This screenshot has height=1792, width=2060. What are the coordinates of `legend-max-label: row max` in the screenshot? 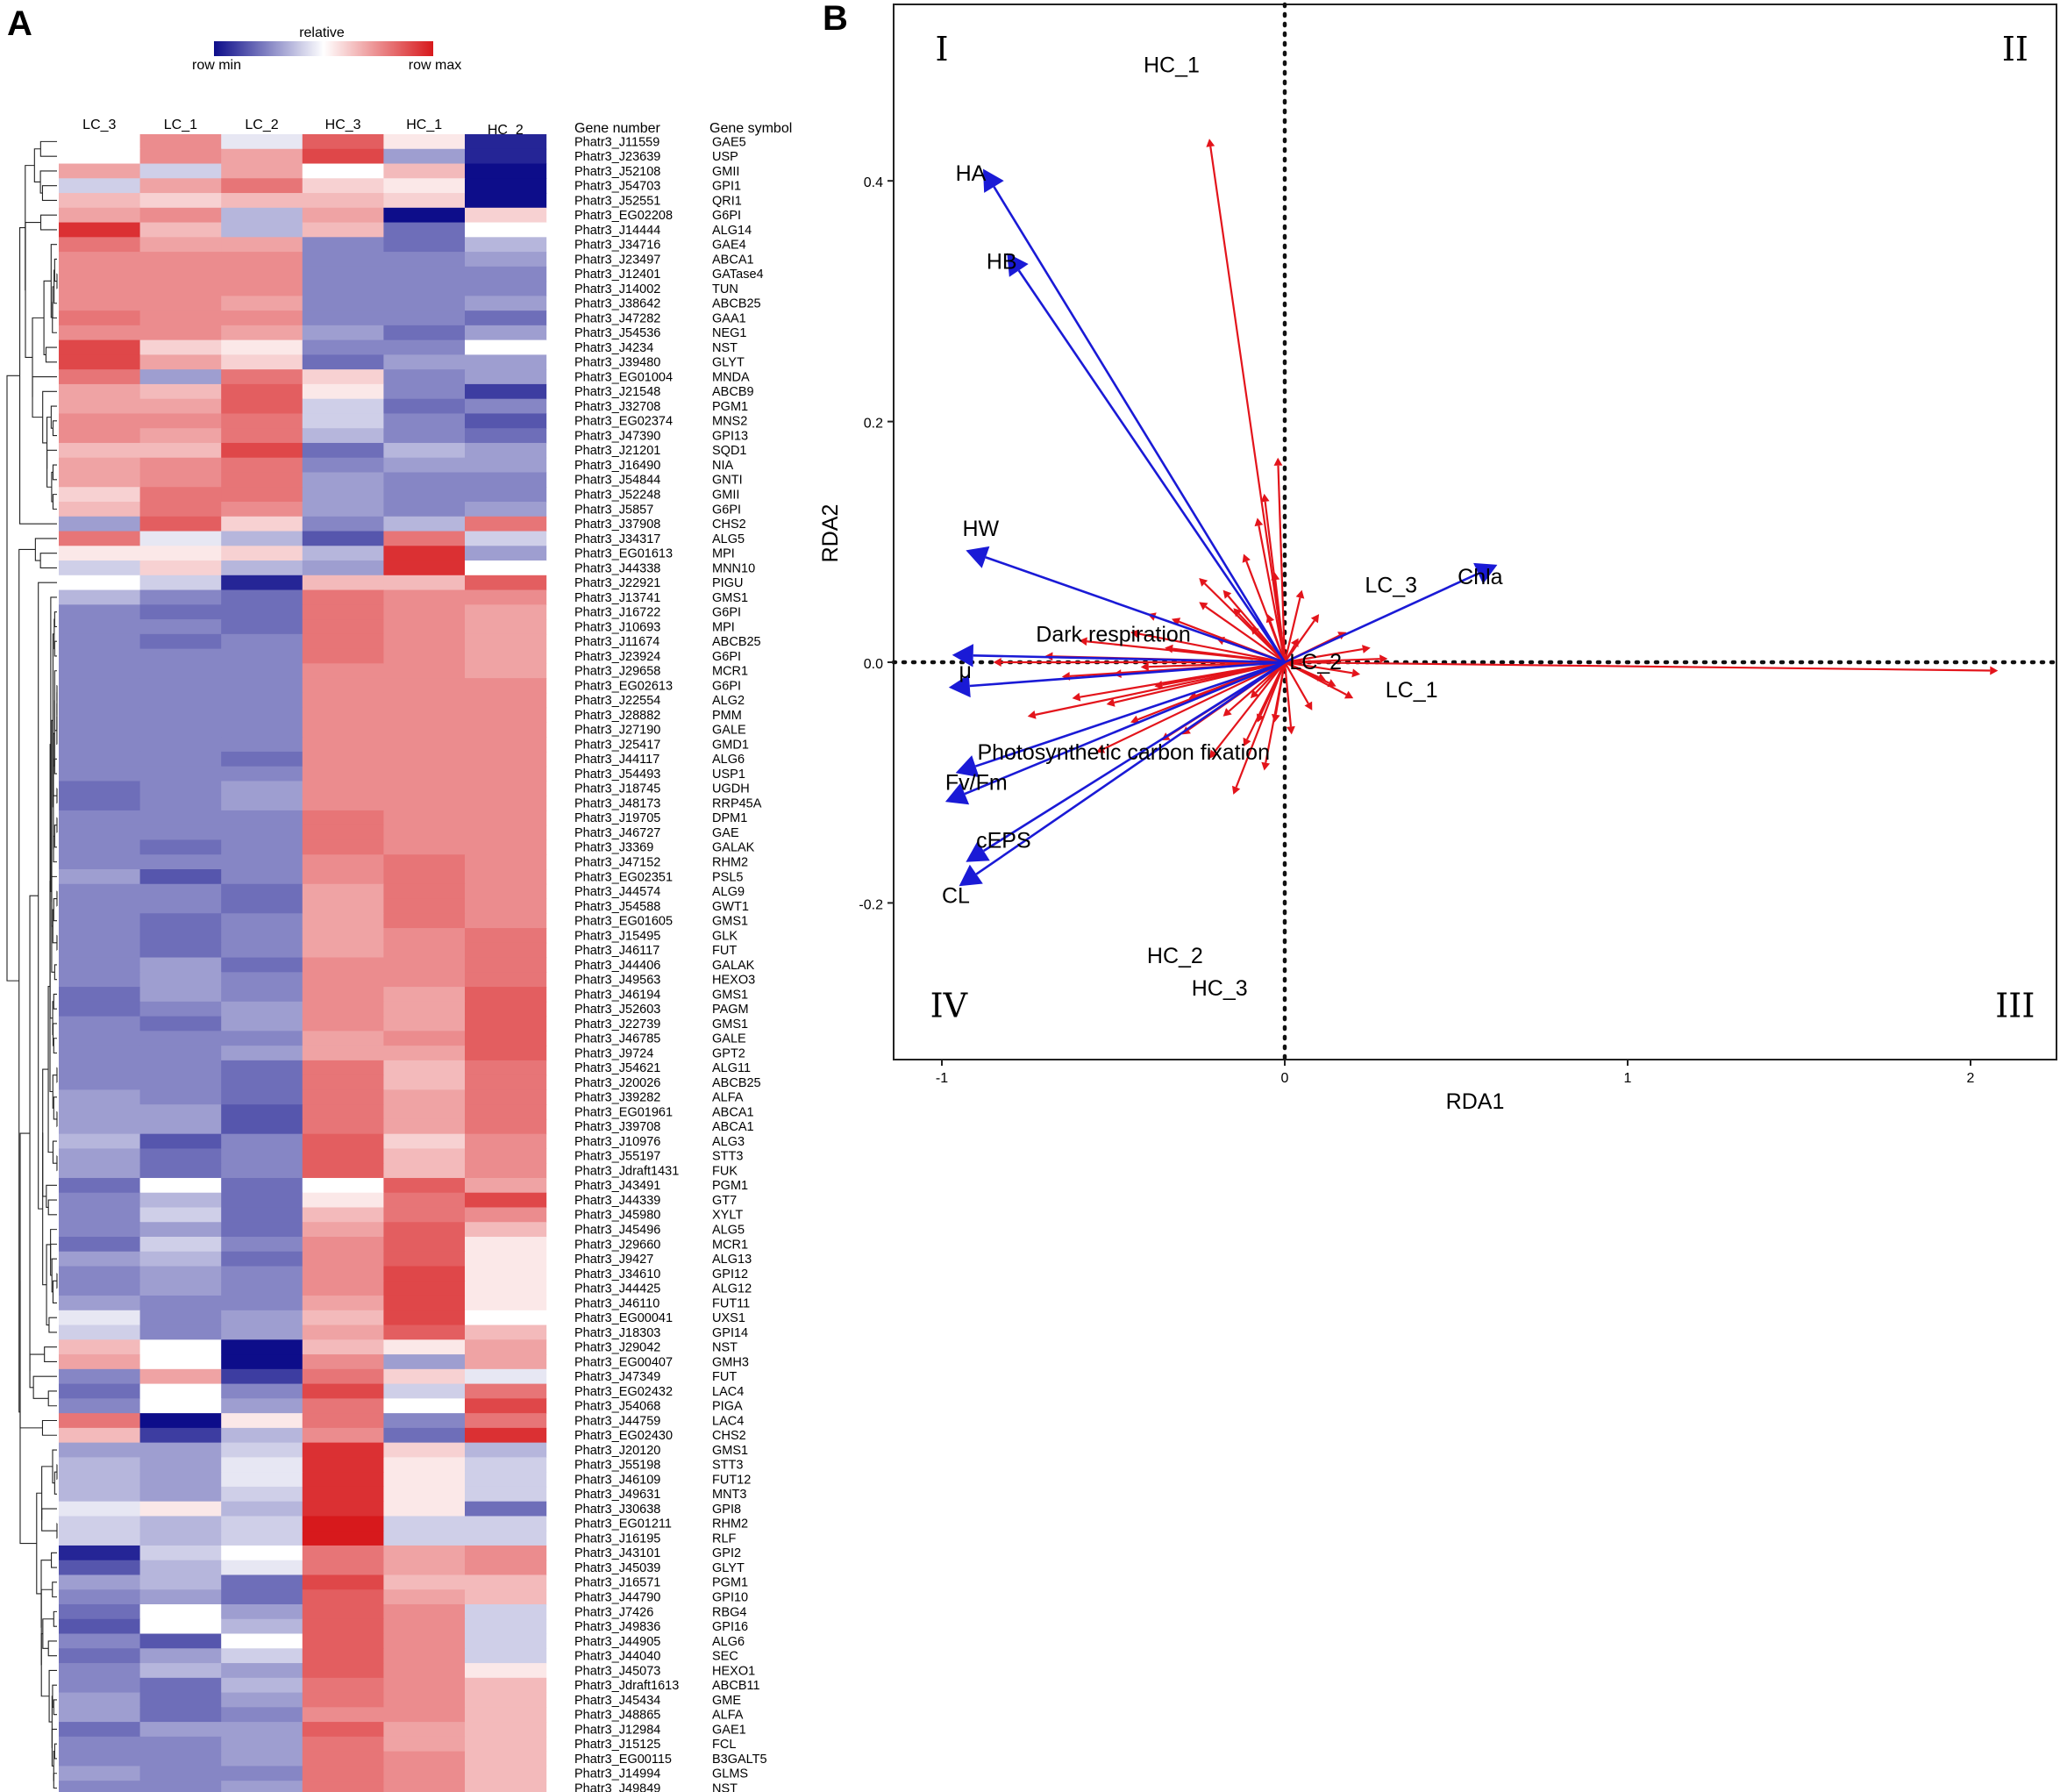 It's located at (435, 65).